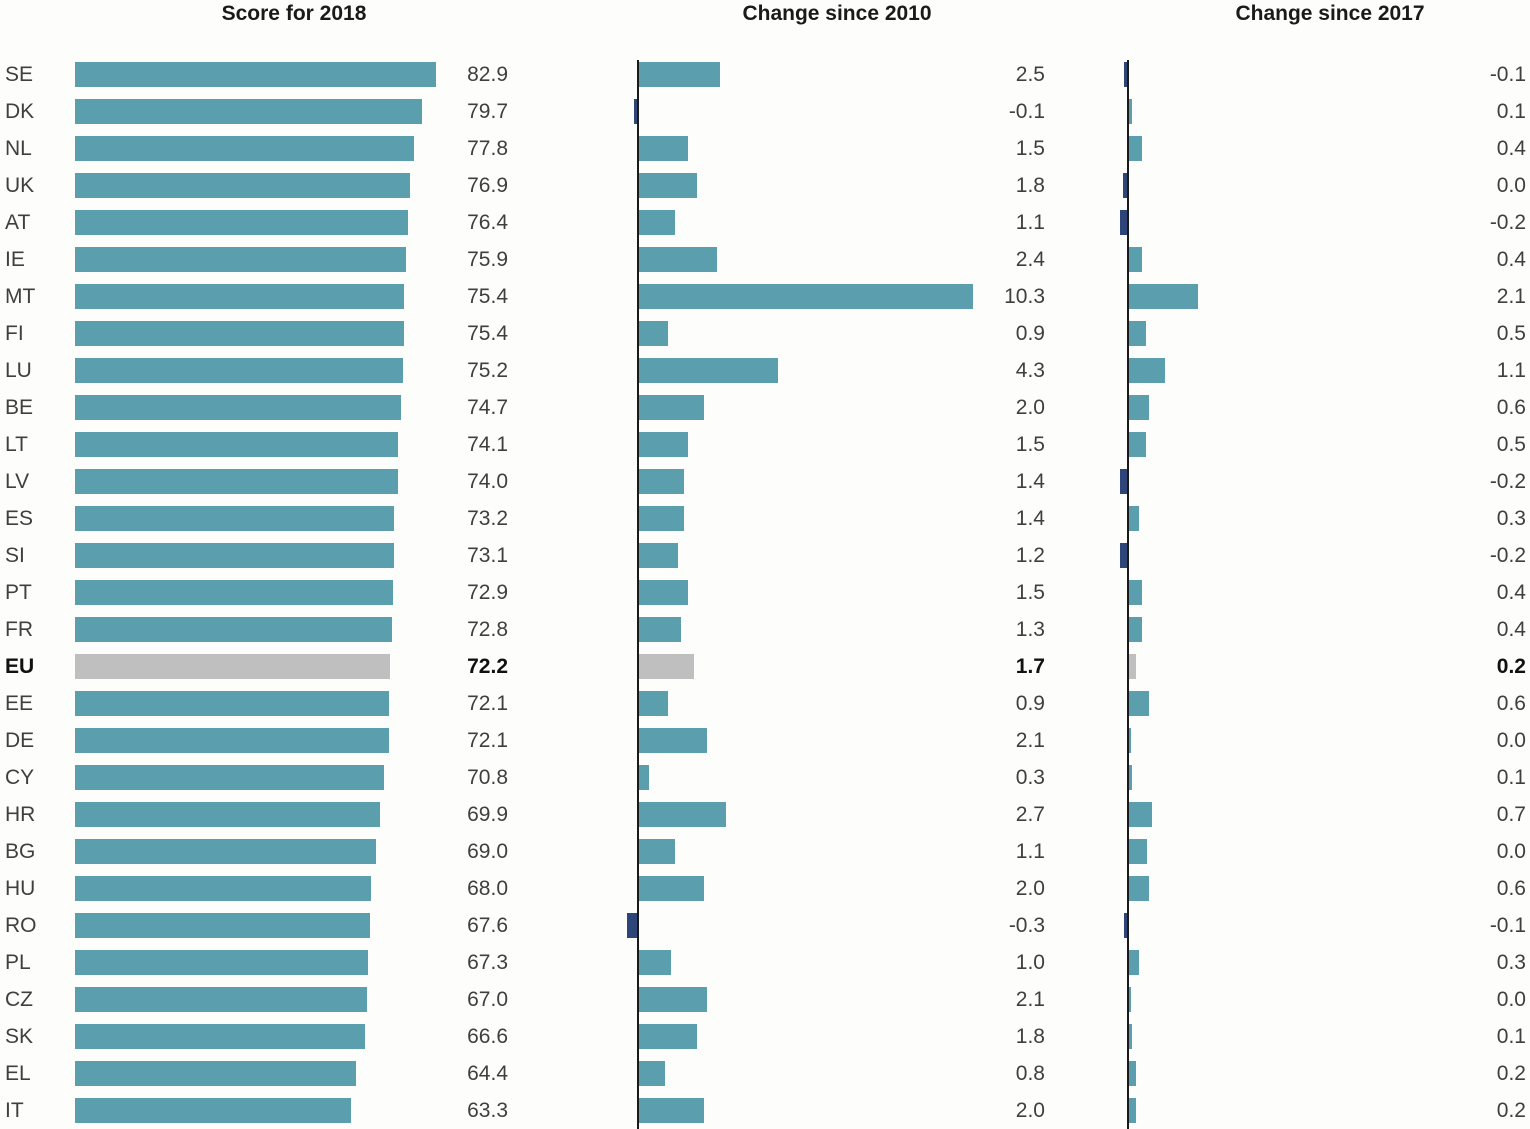 The image size is (1530, 1129). What do you see at coordinates (765, 481) in the screenshot?
I see `table-row: LV 74.0 1.4 -0.2` at bounding box center [765, 481].